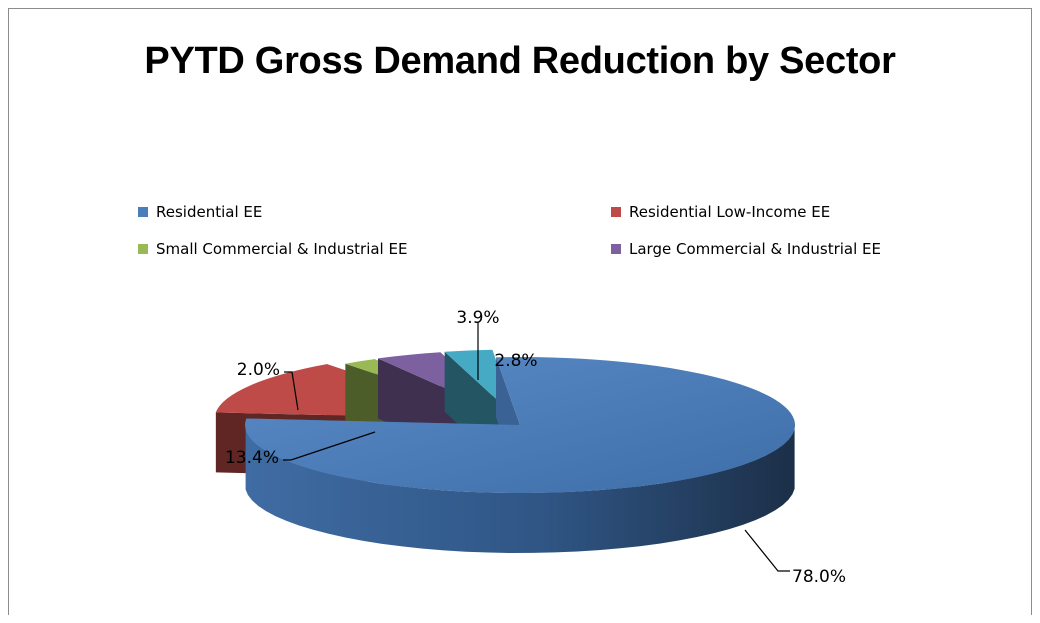 The width and height of the screenshot is (1040, 623). I want to click on chart-title: PYTD Gross Demand Reduction by Sector, so click(520, 61).